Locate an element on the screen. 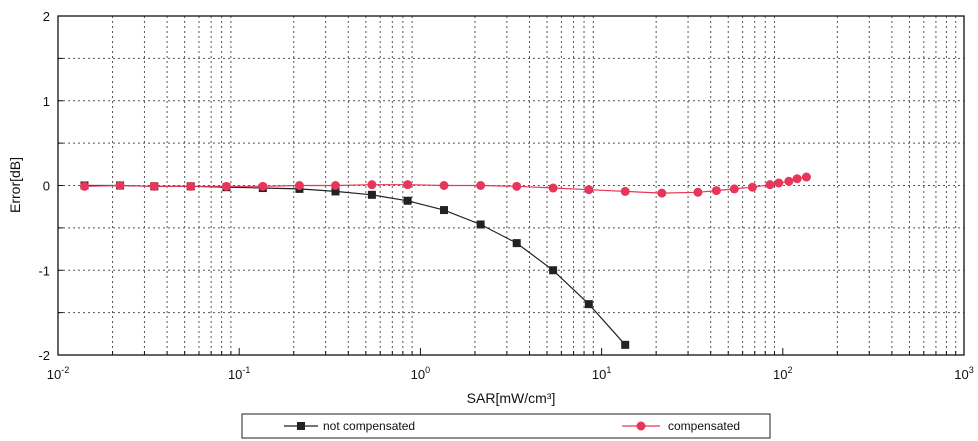 The width and height of the screenshot is (978, 441). legend-box is located at coordinates (506, 426).